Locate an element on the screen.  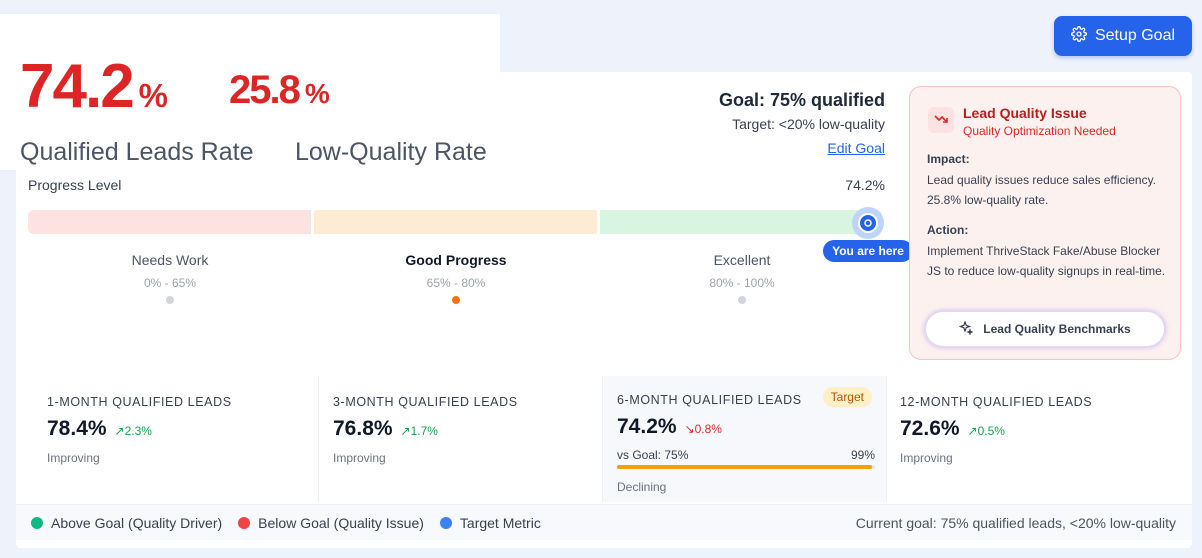
low-quality-rate-unit: % is located at coordinates (317, 93).